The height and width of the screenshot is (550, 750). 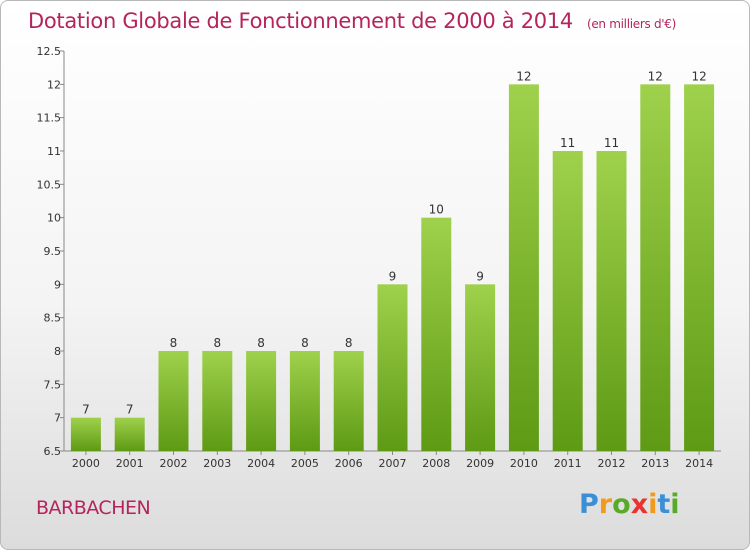 What do you see at coordinates (655, 463) in the screenshot?
I see `x-tick-label: 2013` at bounding box center [655, 463].